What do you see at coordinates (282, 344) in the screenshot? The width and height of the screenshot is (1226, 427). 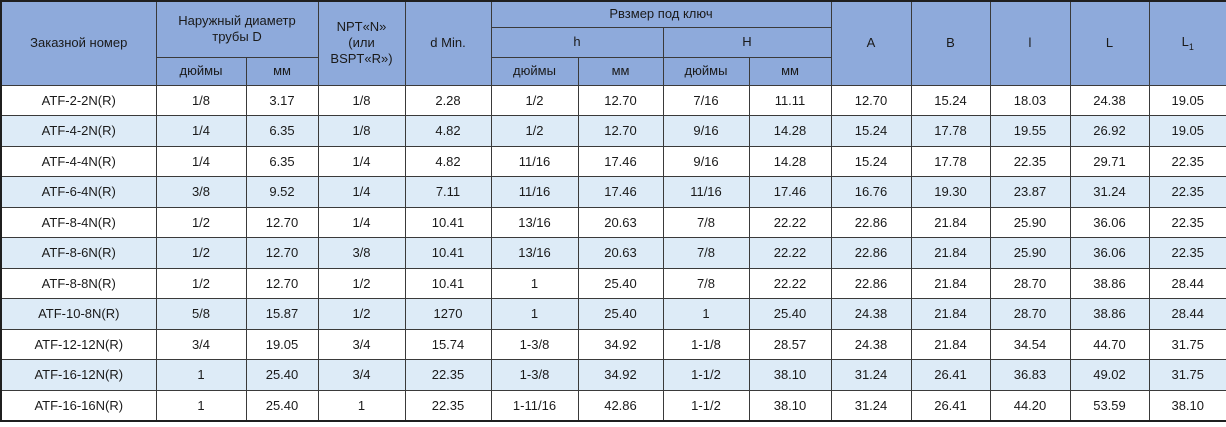 I see `cell-d_mm: 19.05` at bounding box center [282, 344].